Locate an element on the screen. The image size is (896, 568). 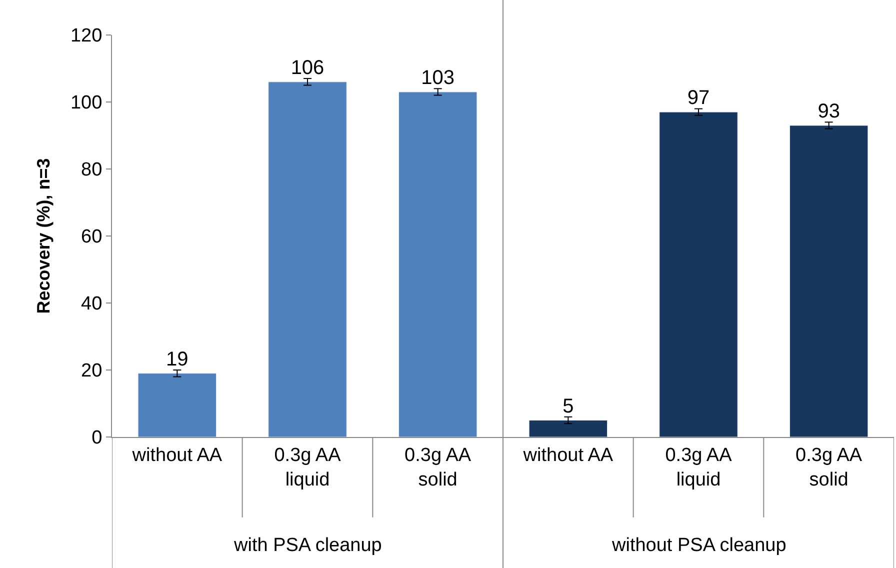
y-tick-label: 40 is located at coordinates (91, 304).